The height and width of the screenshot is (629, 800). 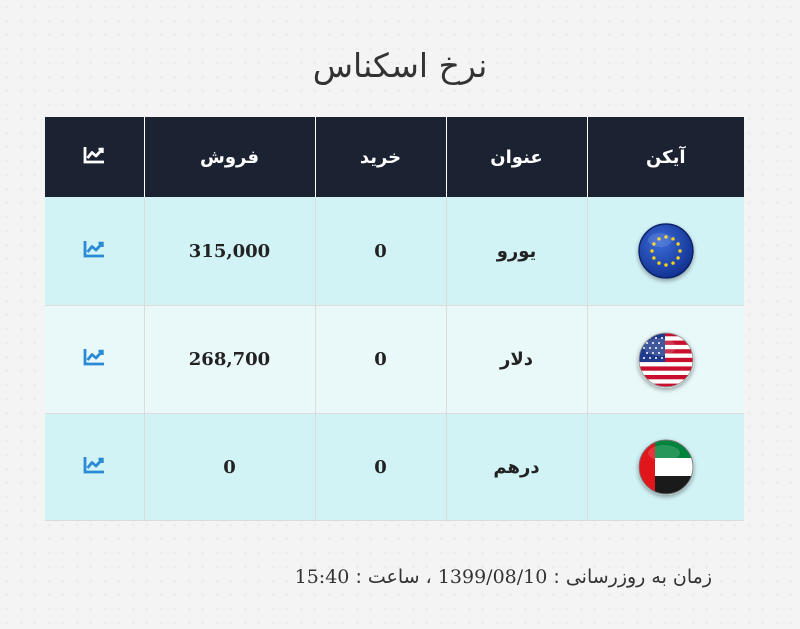 I want to click on header-buy: خرید, so click(x=380, y=157).